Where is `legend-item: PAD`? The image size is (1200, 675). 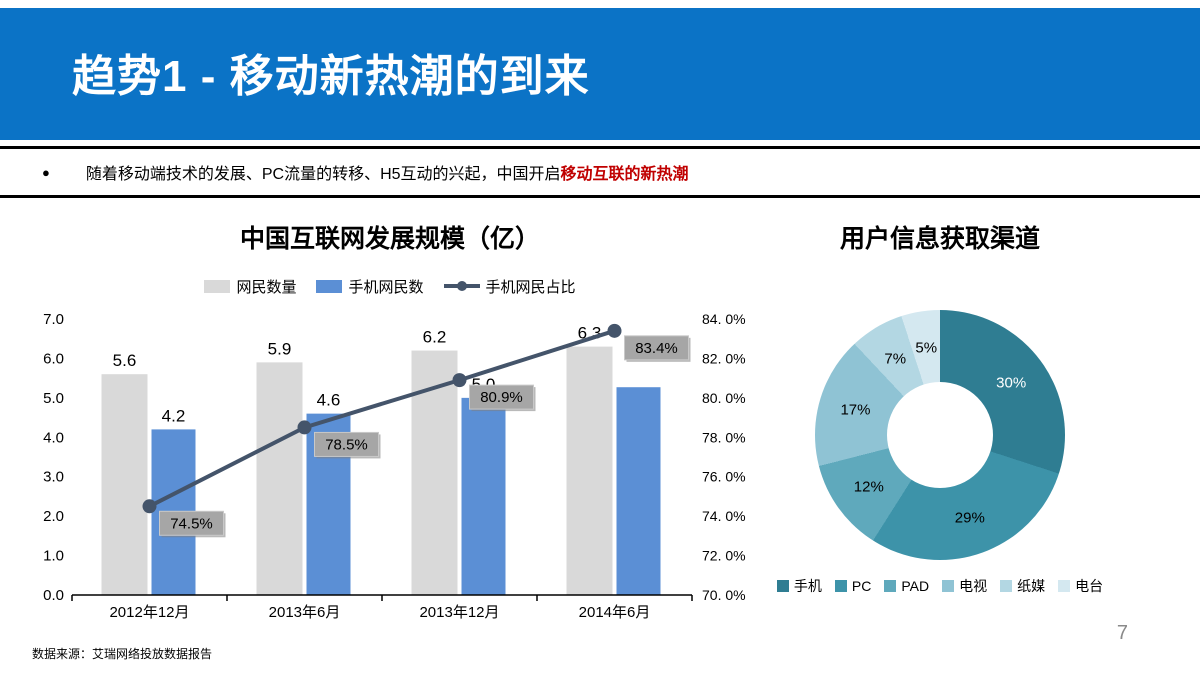
legend-item: PAD is located at coordinates (906, 586).